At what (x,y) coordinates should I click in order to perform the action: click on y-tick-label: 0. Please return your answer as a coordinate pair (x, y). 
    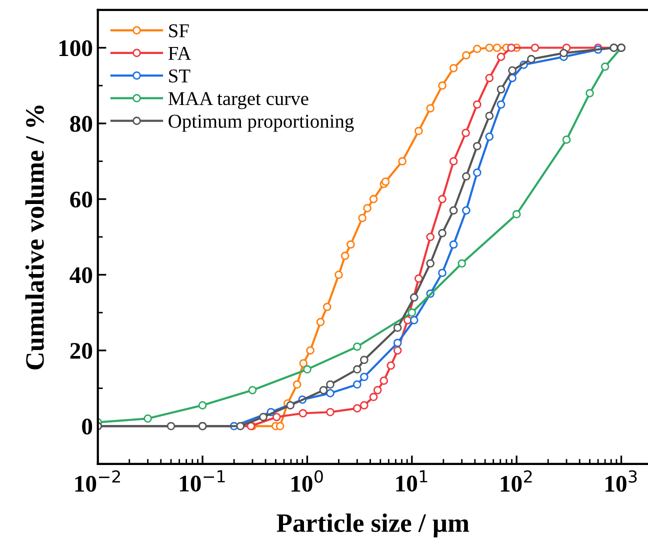
    Looking at the image, I should click on (87, 426).